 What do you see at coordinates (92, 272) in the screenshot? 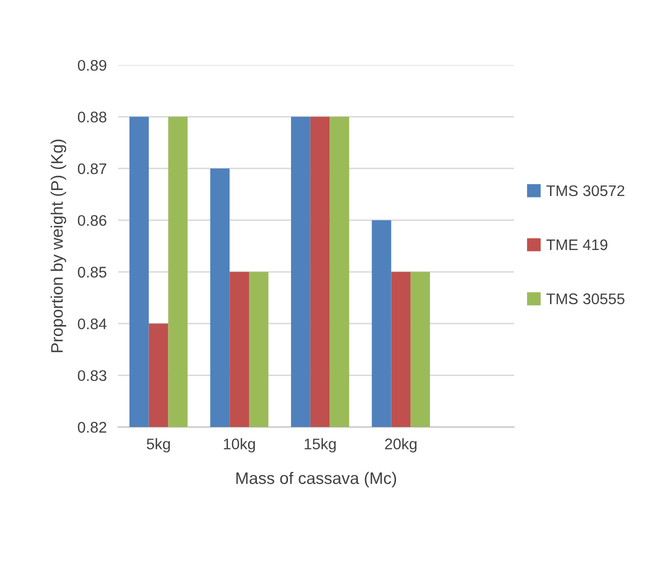
I see `y-tick-label: 0.85` at bounding box center [92, 272].